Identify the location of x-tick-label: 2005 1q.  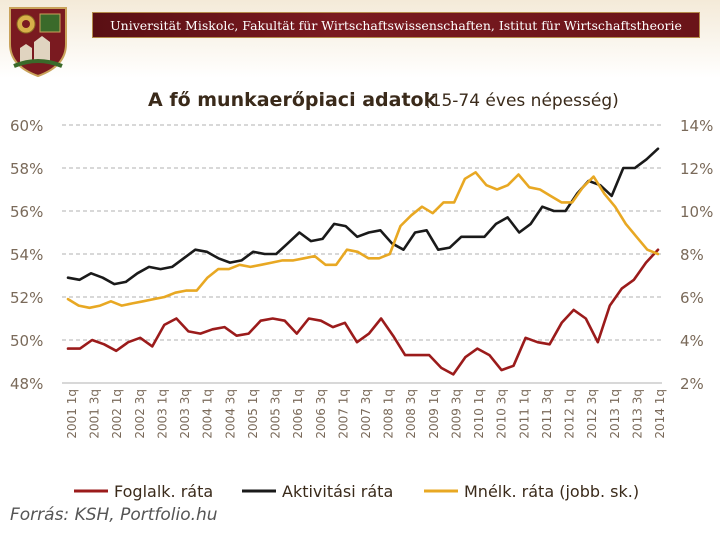
(253, 414).